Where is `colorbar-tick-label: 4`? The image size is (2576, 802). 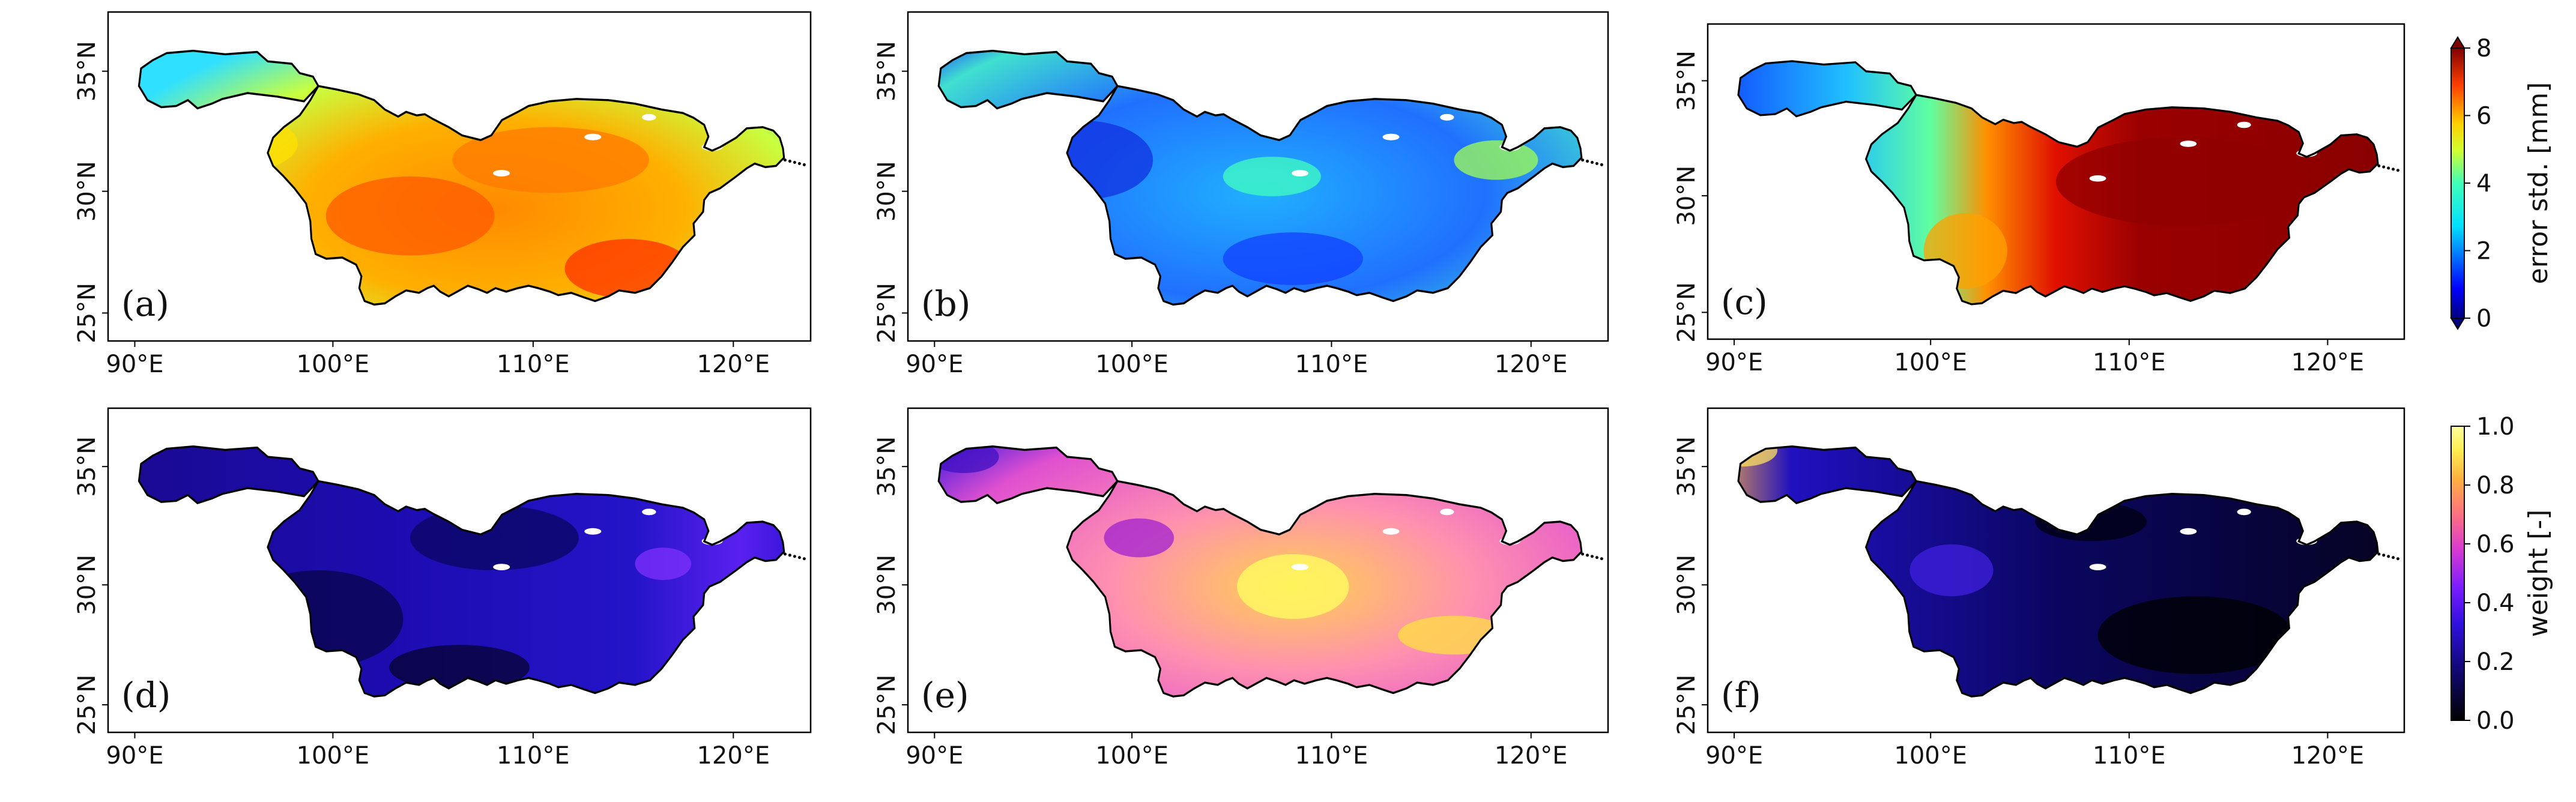 colorbar-tick-label: 4 is located at coordinates (2483, 184).